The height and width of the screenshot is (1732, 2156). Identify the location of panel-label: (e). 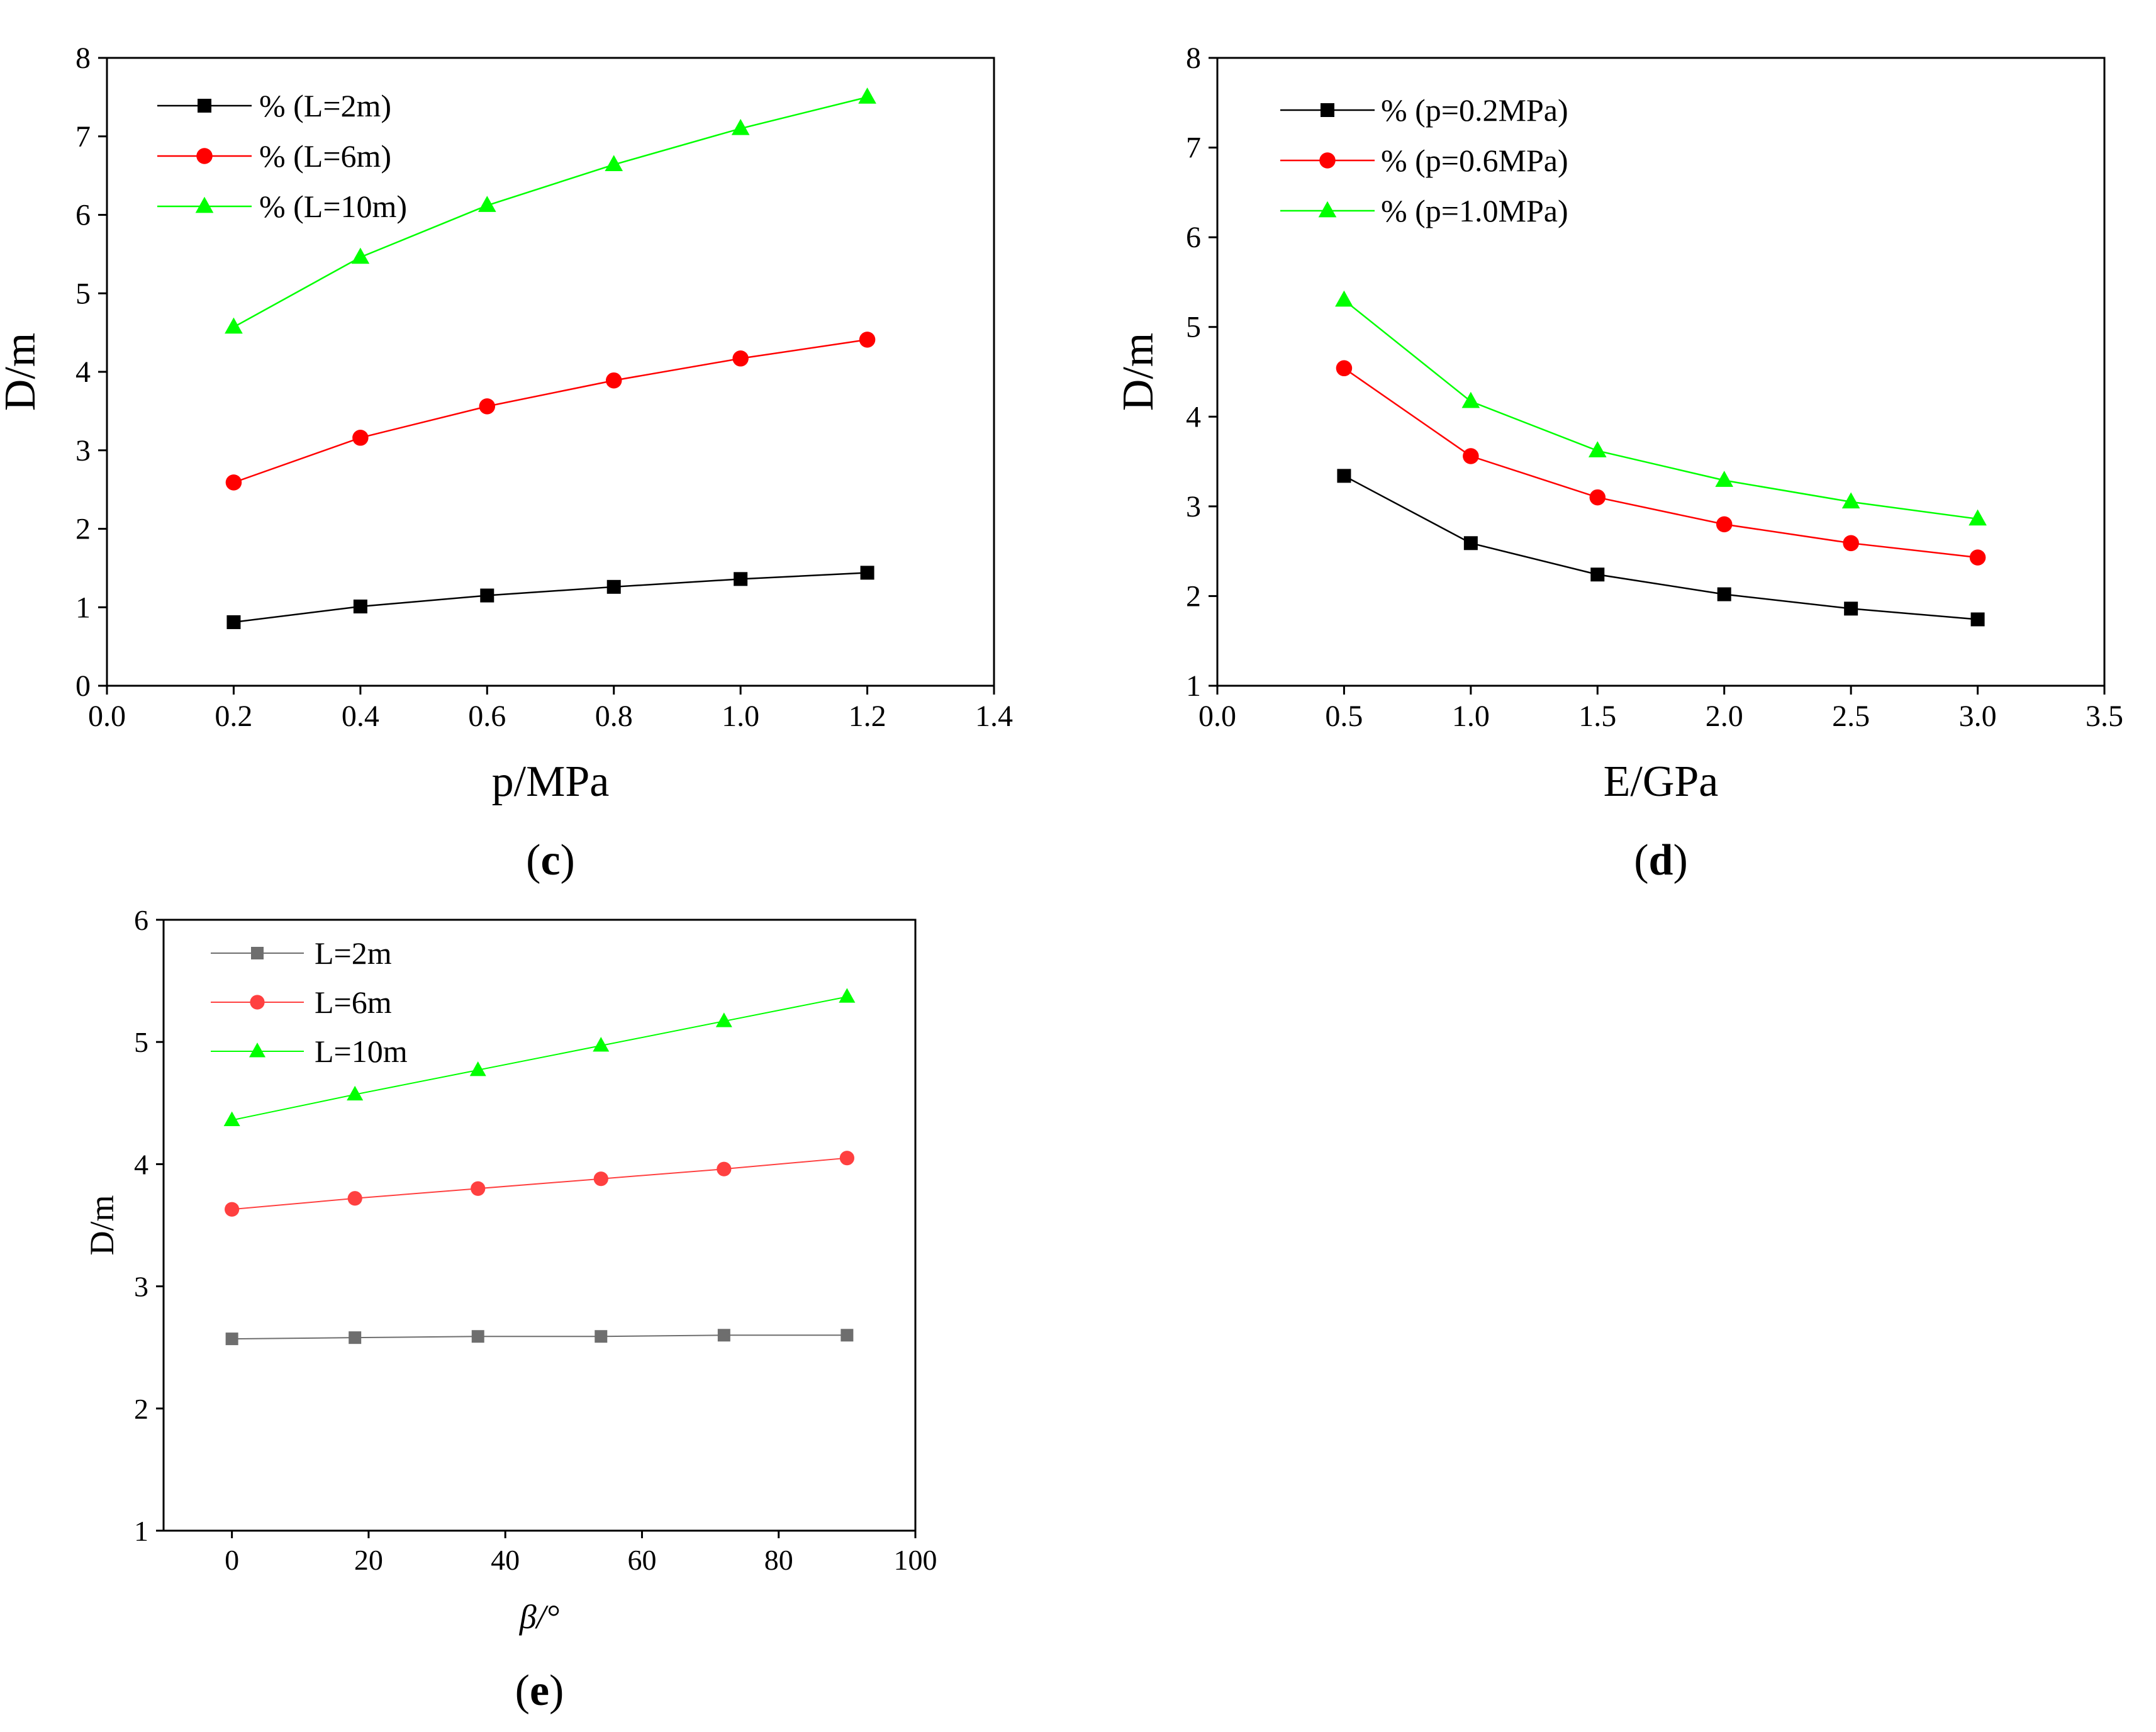
(540, 1691).